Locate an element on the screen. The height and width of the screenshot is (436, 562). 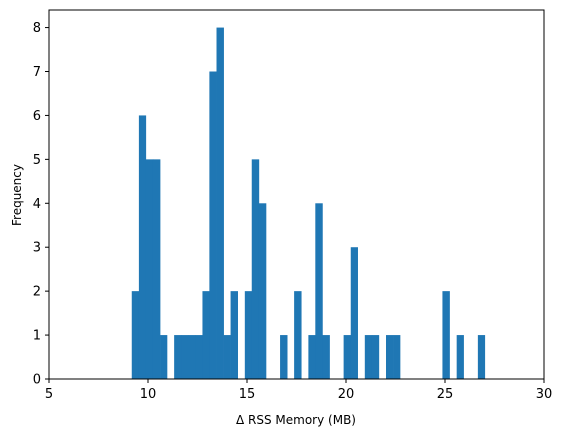
y-axis-label: Frequency is located at coordinates (17, 195).